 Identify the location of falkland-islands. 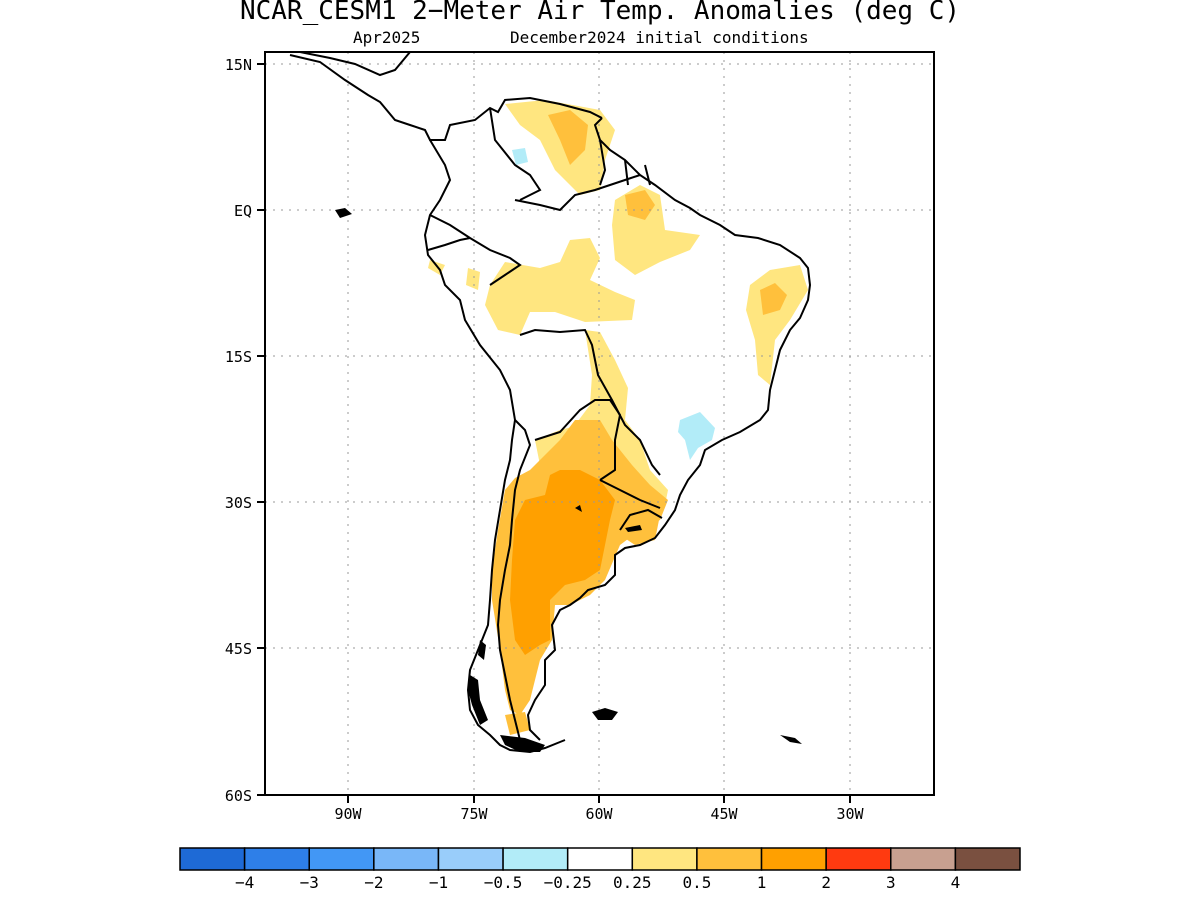
(605, 714).